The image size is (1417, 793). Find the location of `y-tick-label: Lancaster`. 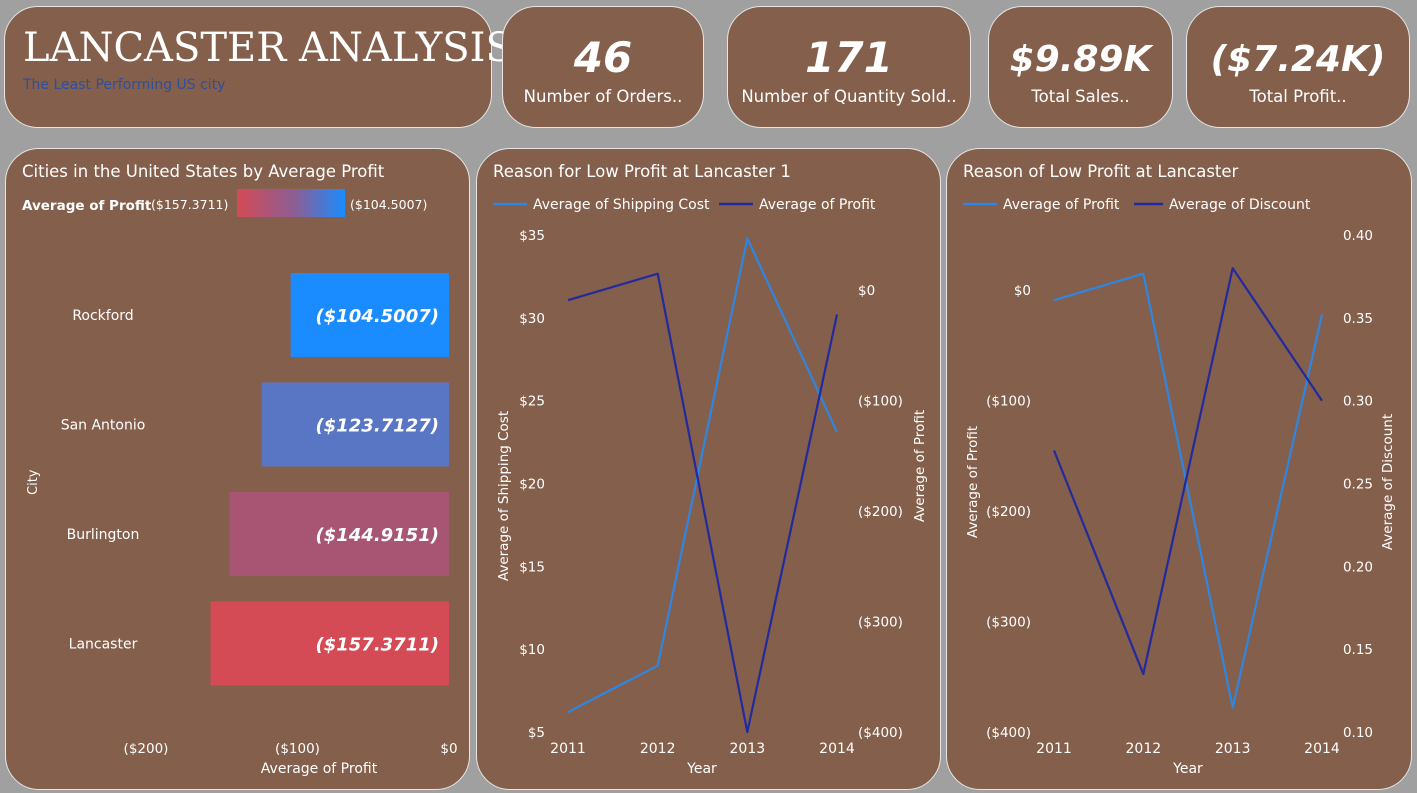

y-tick-label: Lancaster is located at coordinates (103, 645).